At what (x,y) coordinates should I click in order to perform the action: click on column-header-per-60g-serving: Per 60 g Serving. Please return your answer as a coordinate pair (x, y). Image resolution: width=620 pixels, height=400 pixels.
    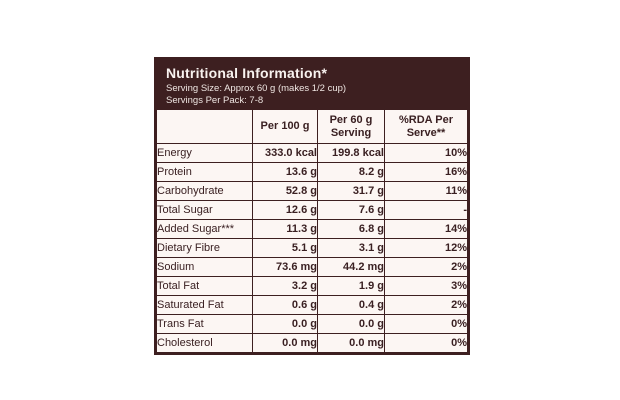
    Looking at the image, I should click on (351, 126).